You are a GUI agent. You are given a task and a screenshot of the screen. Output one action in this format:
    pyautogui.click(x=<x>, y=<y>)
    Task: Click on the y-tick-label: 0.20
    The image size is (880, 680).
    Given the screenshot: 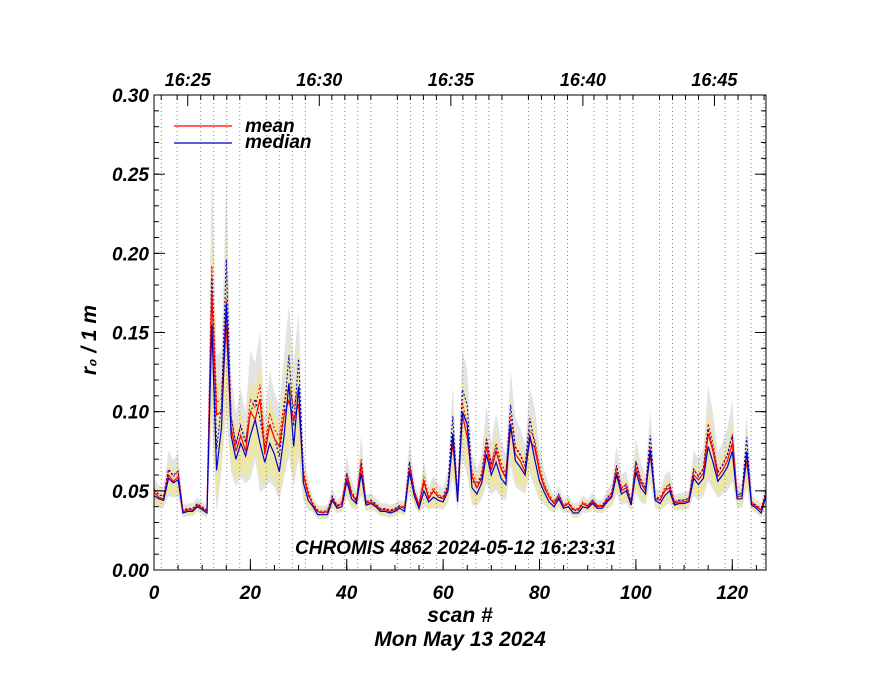 What is the action you would take?
    pyautogui.click(x=130, y=254)
    